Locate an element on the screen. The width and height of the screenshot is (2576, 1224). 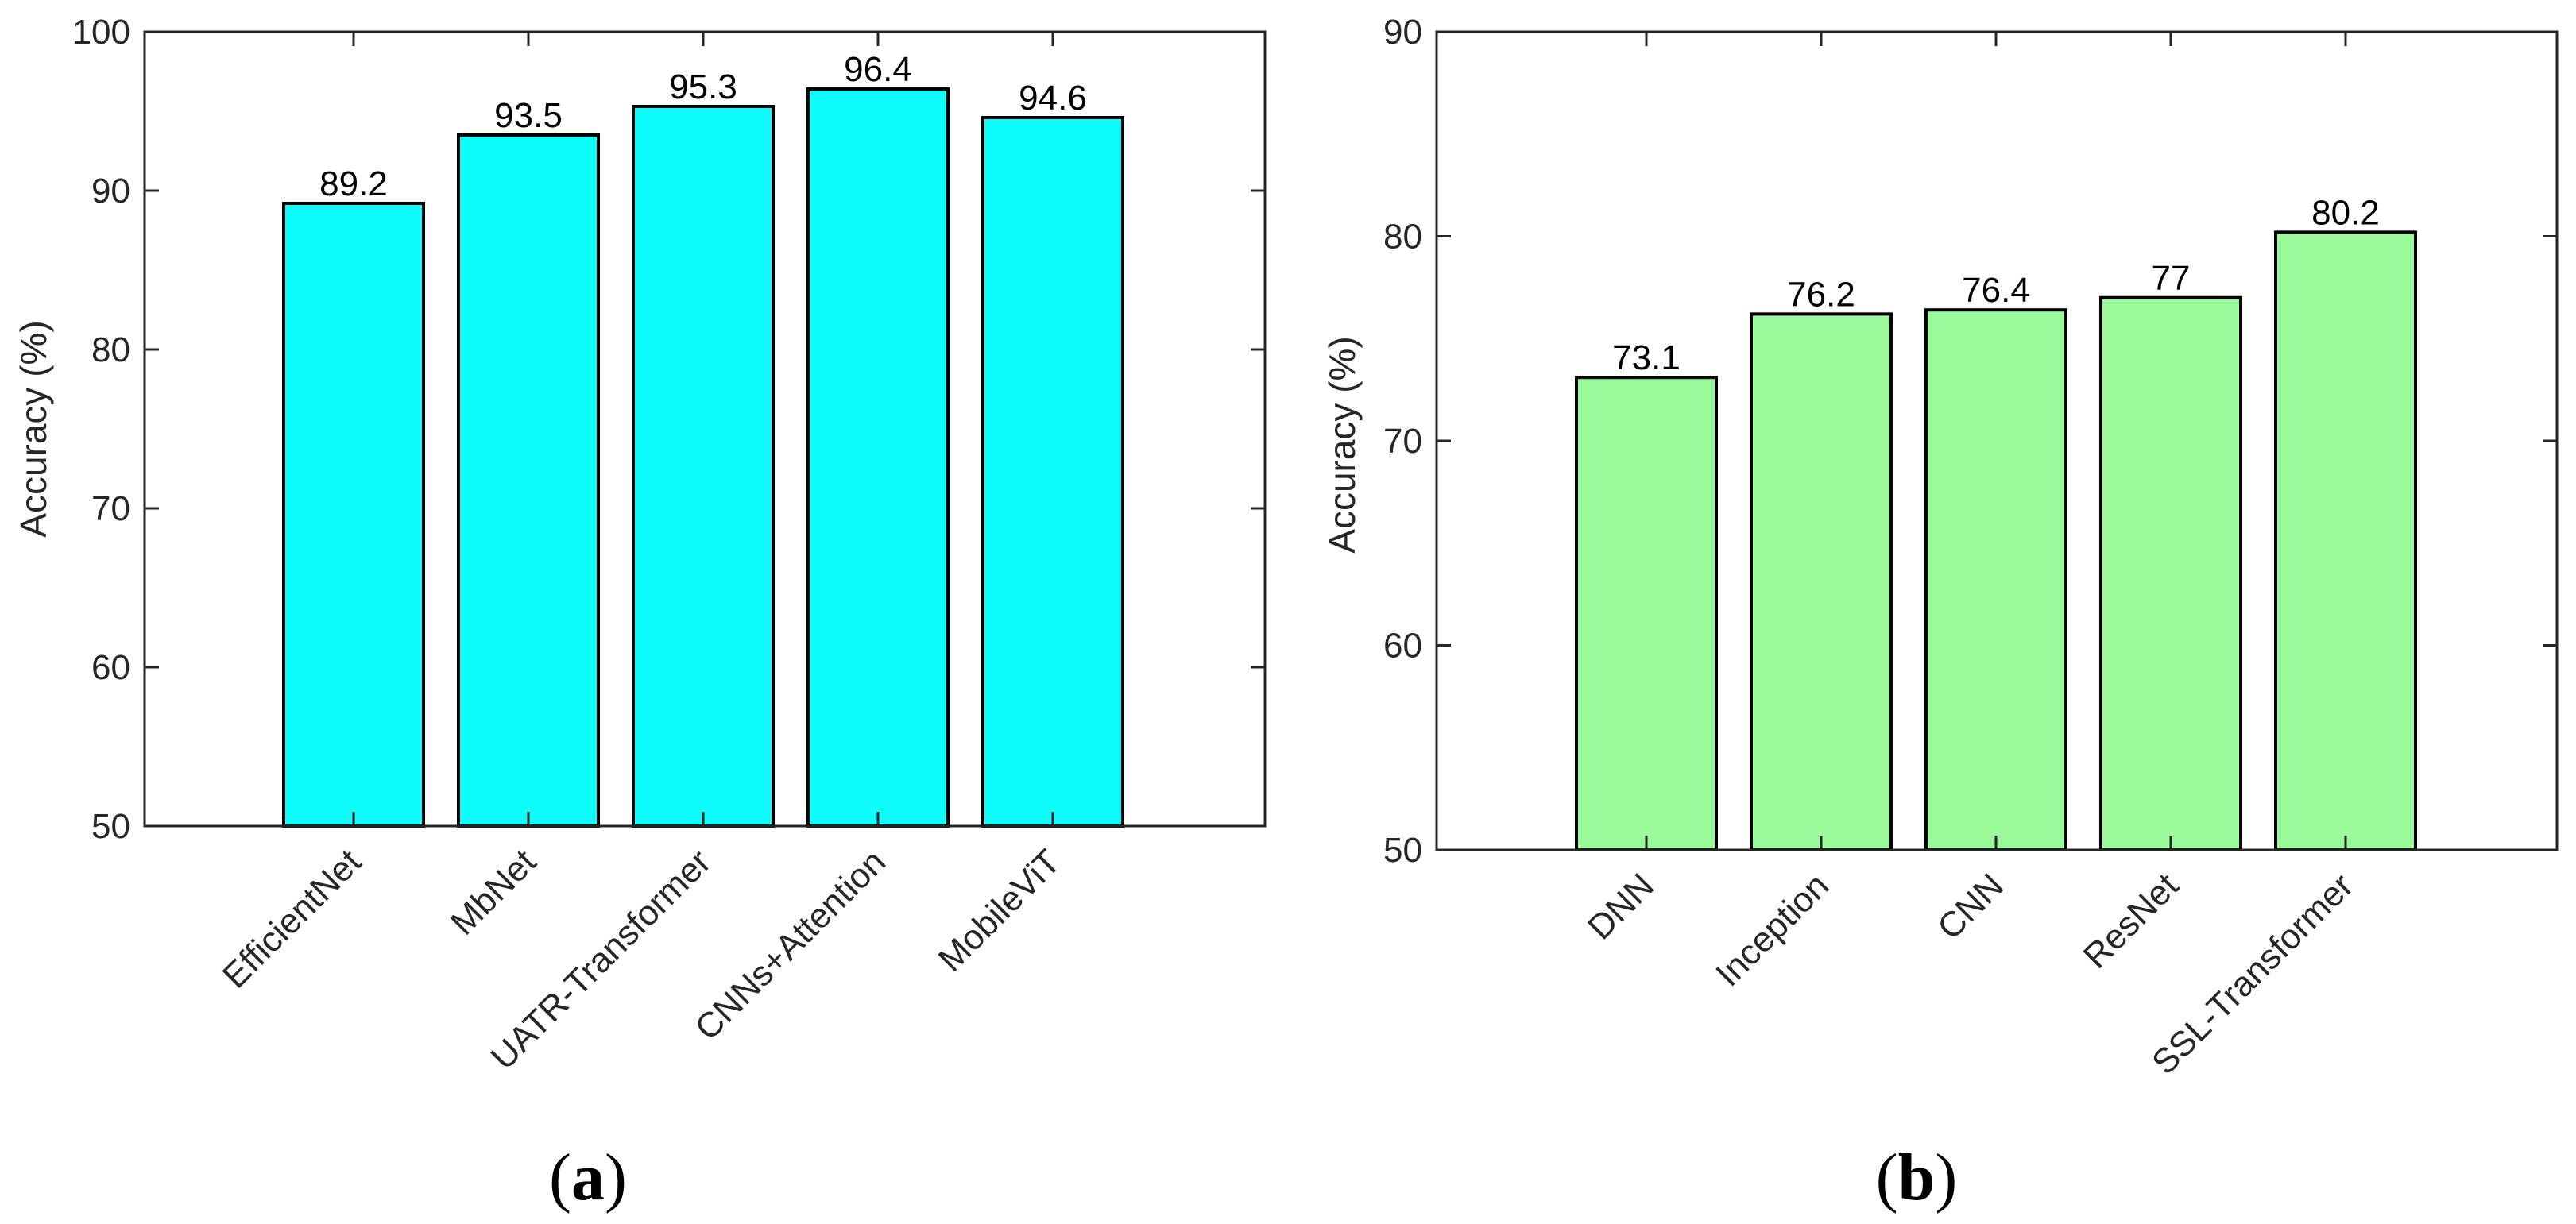
panel-b-data-label-4: 80.2 is located at coordinates (2345, 212).